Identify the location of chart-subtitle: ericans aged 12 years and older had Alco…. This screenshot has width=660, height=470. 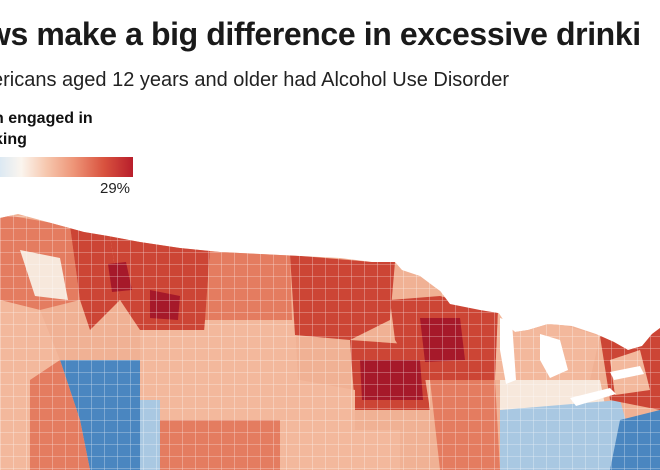
(254, 80).